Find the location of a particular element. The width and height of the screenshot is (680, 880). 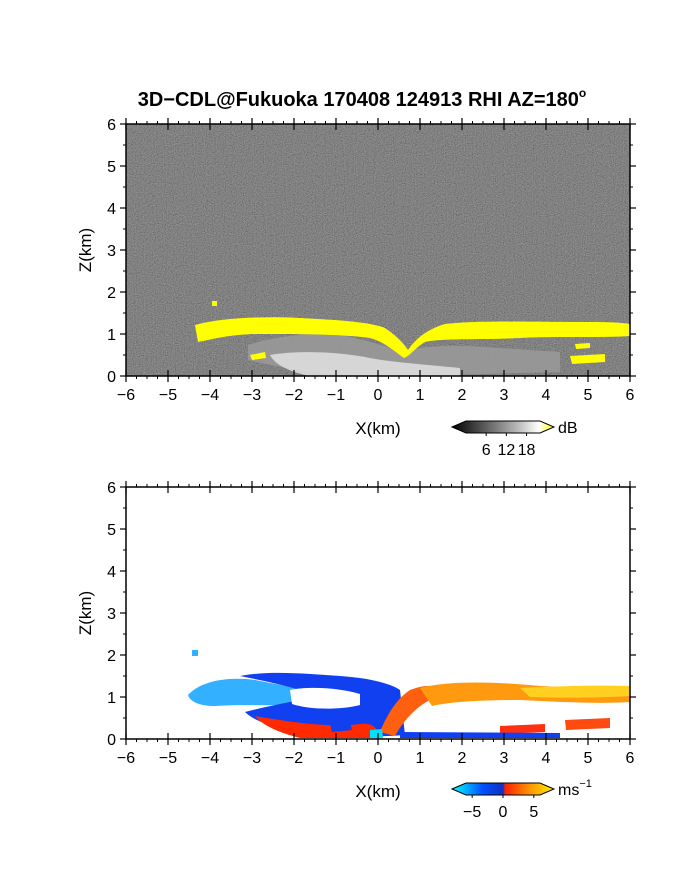

velocity-receding-layer is located at coordinates (575, 691).